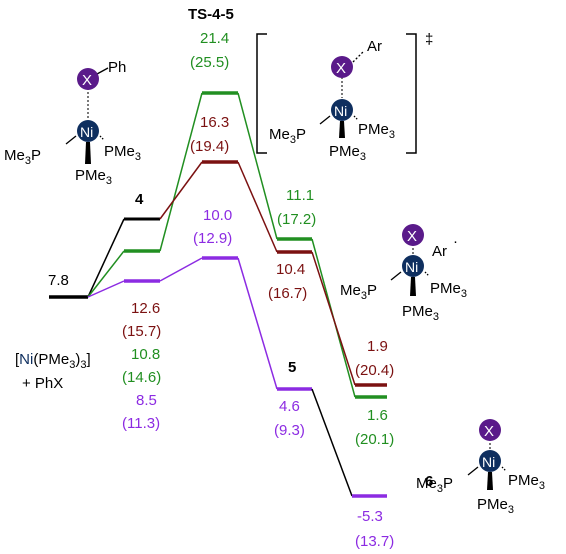 The height and width of the screenshot is (554, 566). I want to click on molecule-4: X Ph Ni Me3P PMe3 PMe3, so click(72, 123).